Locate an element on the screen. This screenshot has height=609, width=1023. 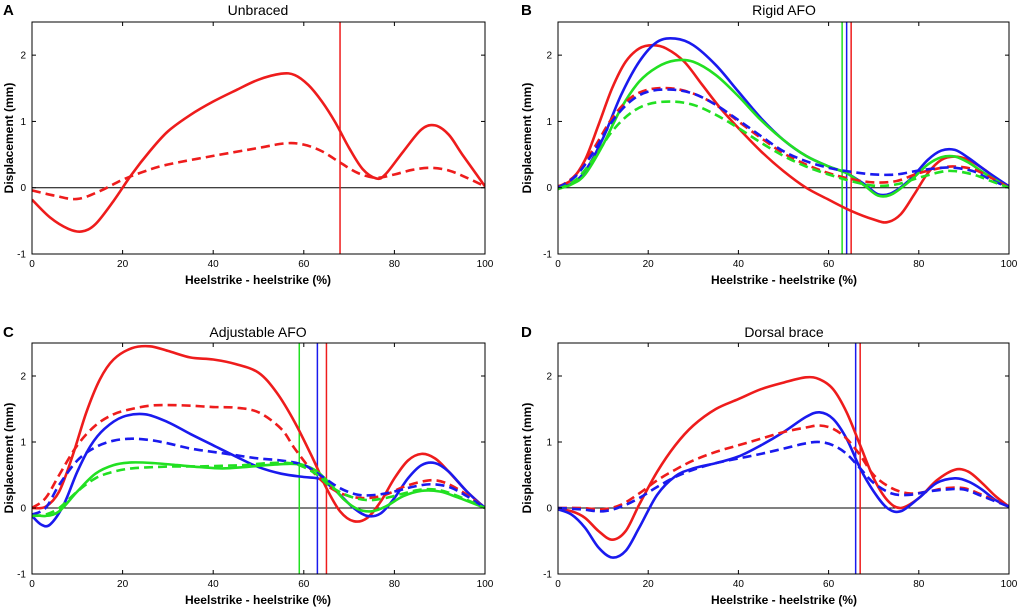
panel-b-xlabel: Heelstrike - heelstrike (%) is located at coordinates (784, 280).